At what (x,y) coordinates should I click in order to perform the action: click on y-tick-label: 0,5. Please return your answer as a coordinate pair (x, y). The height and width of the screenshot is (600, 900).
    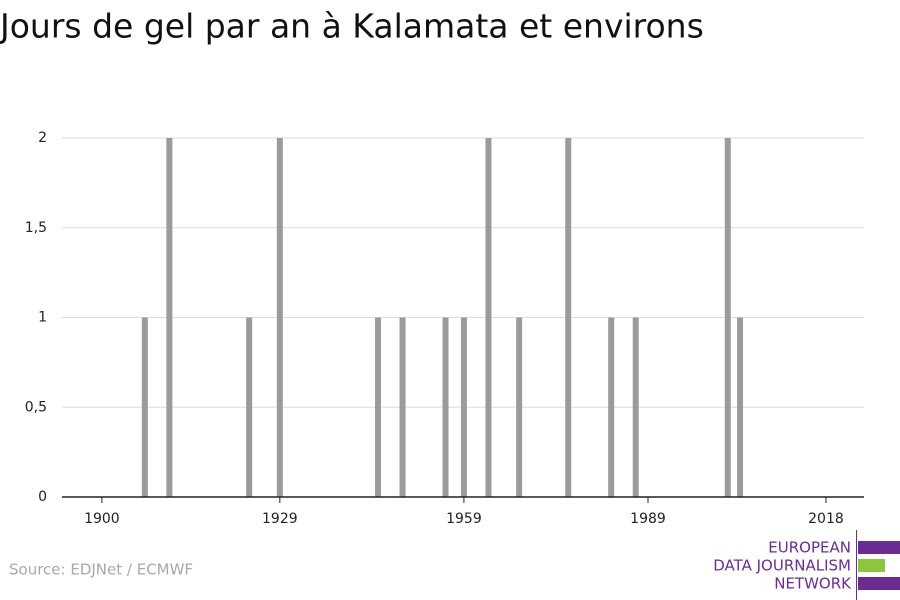
    Looking at the image, I should click on (36, 407).